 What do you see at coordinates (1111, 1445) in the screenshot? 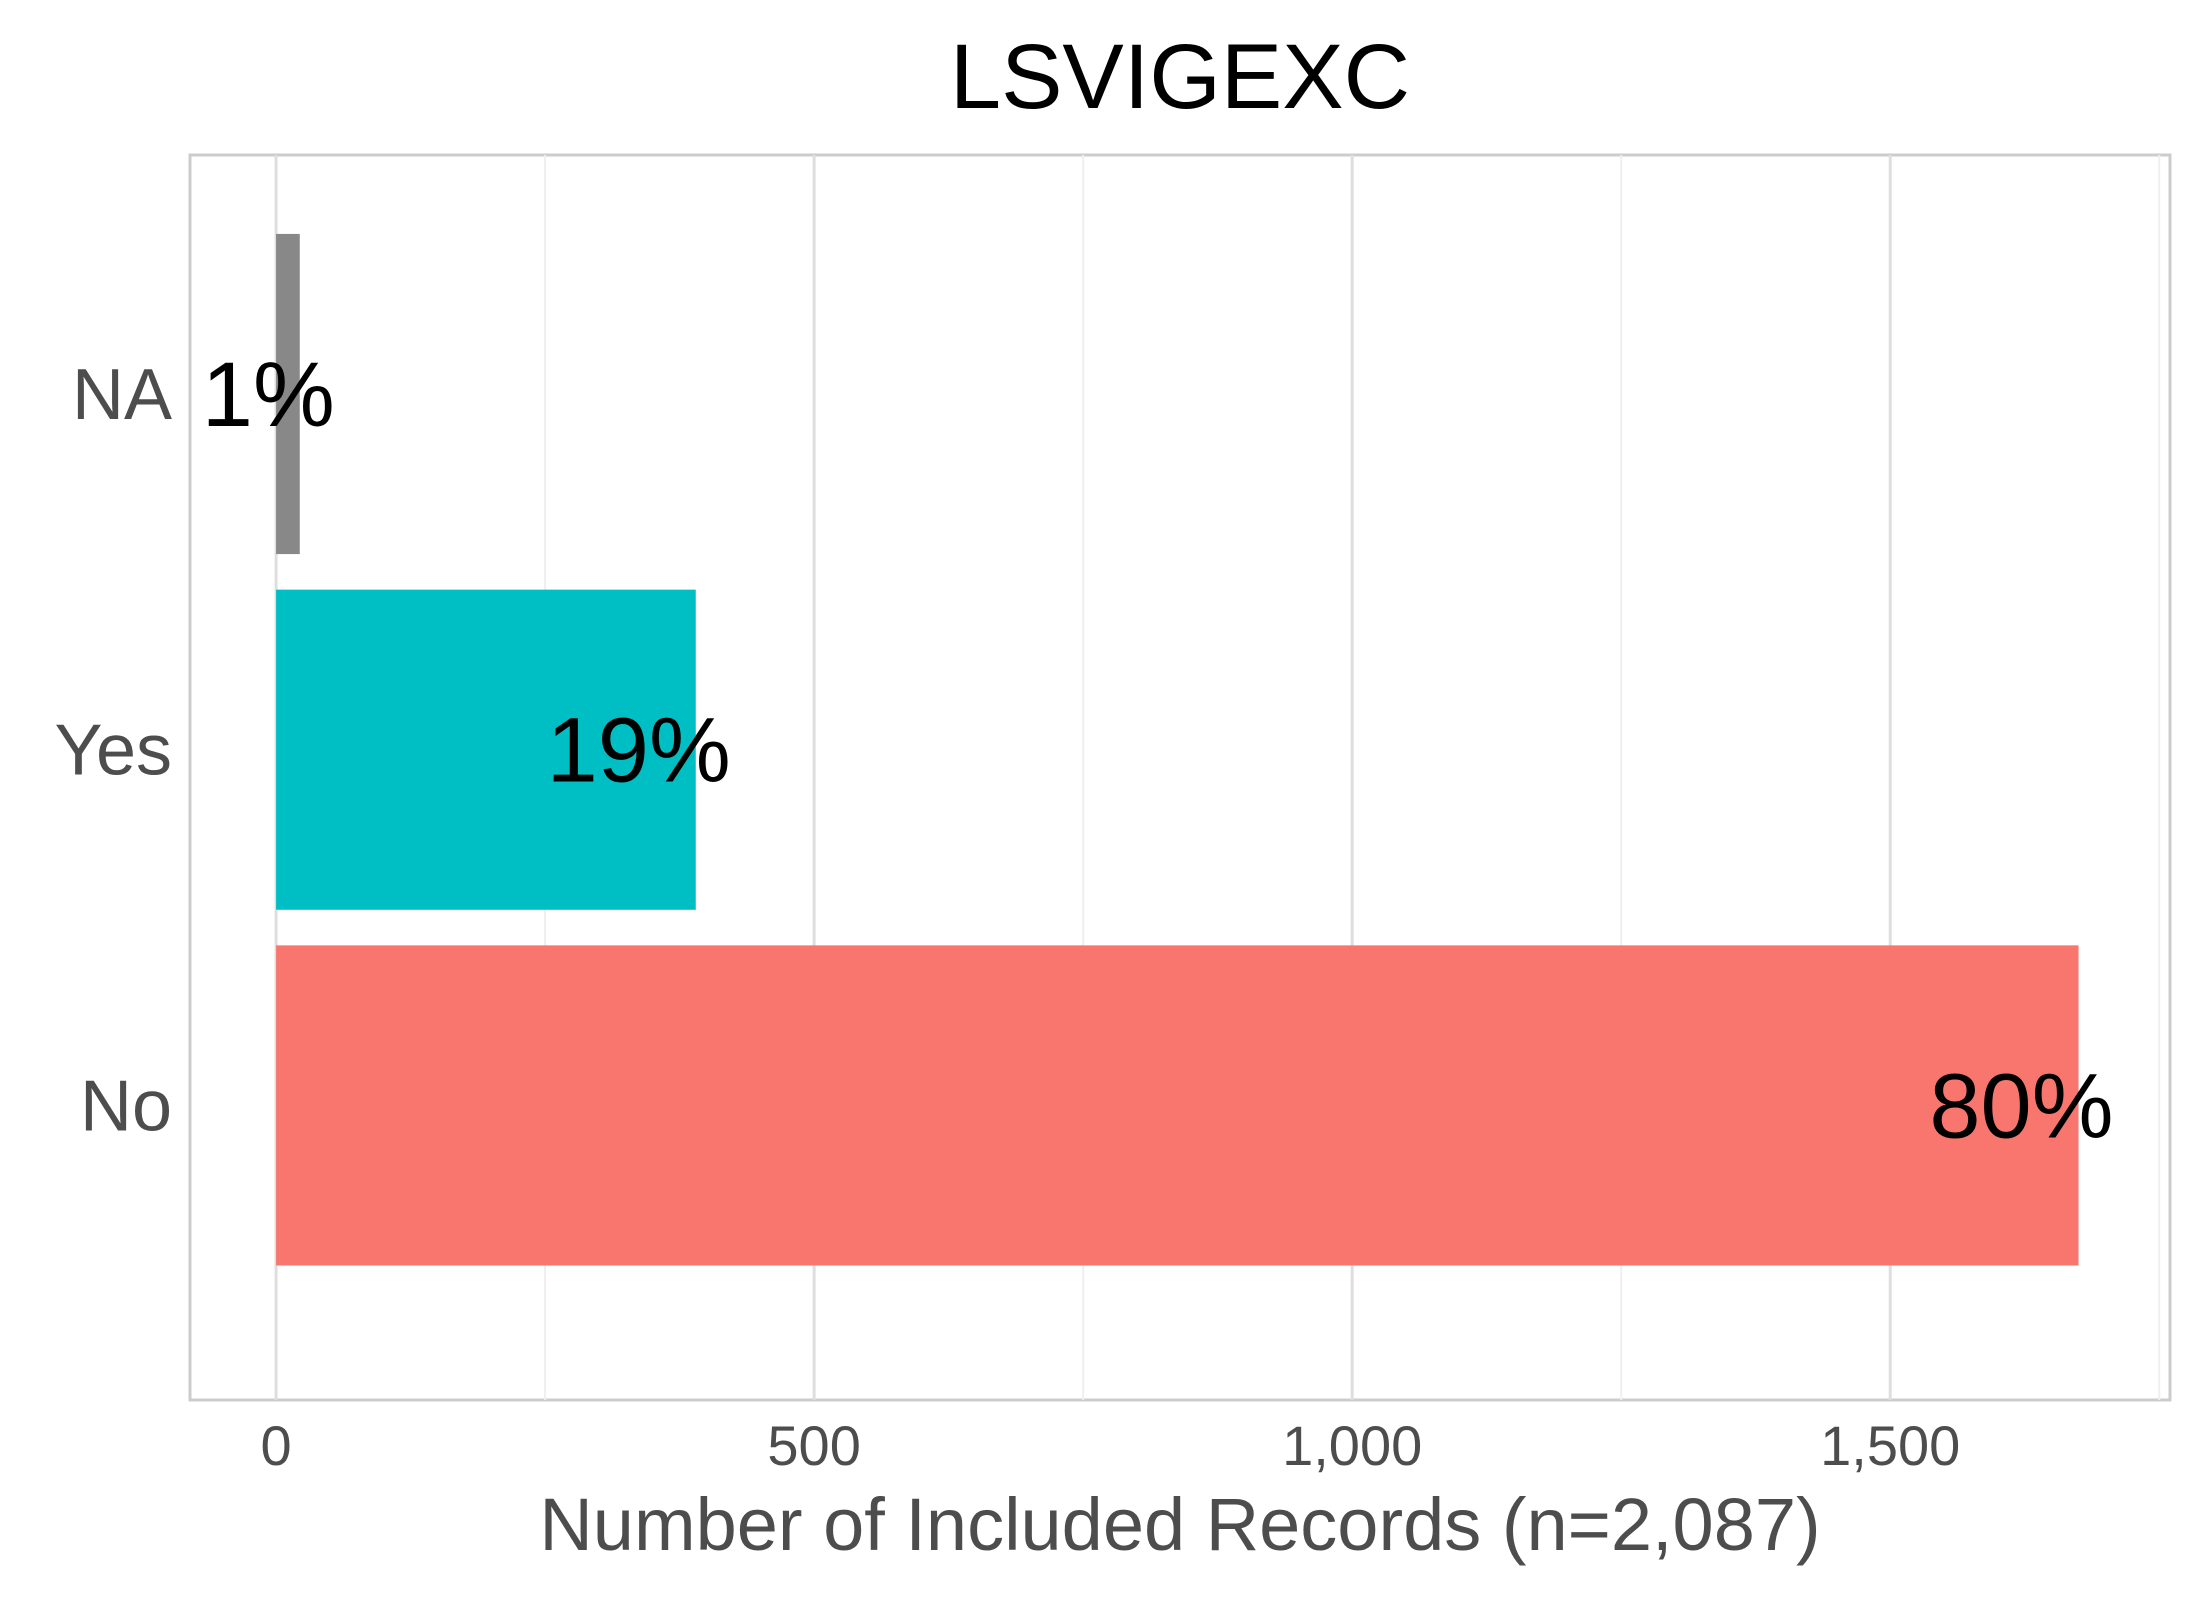
I see `x-tick-labels-group: 0 500 1,000 1,500` at bounding box center [1111, 1445].